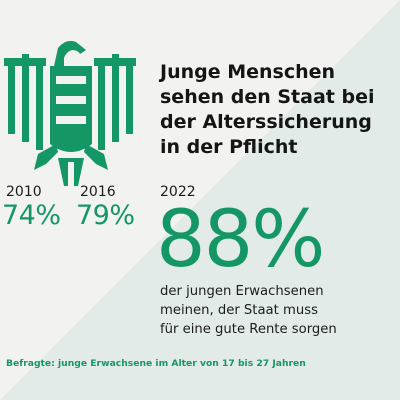 Image resolution: width=400 pixels, height=400 pixels. Describe the element at coordinates (105, 215) in the screenshot. I see `value-2016: 79%` at that location.